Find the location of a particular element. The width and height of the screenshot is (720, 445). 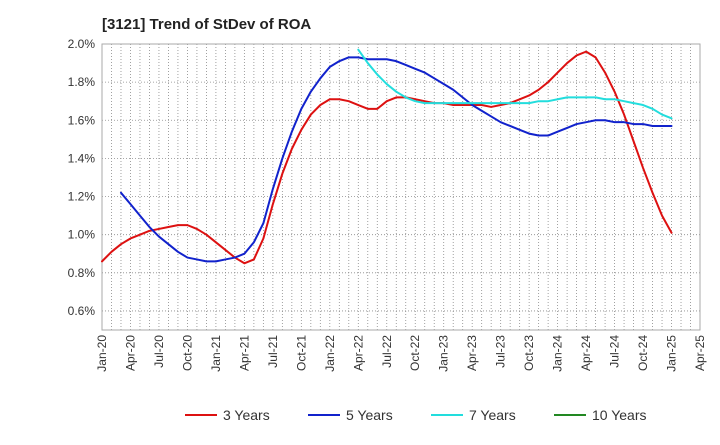

x-tick-label: Apr-24 is located at coordinates (586, 353).